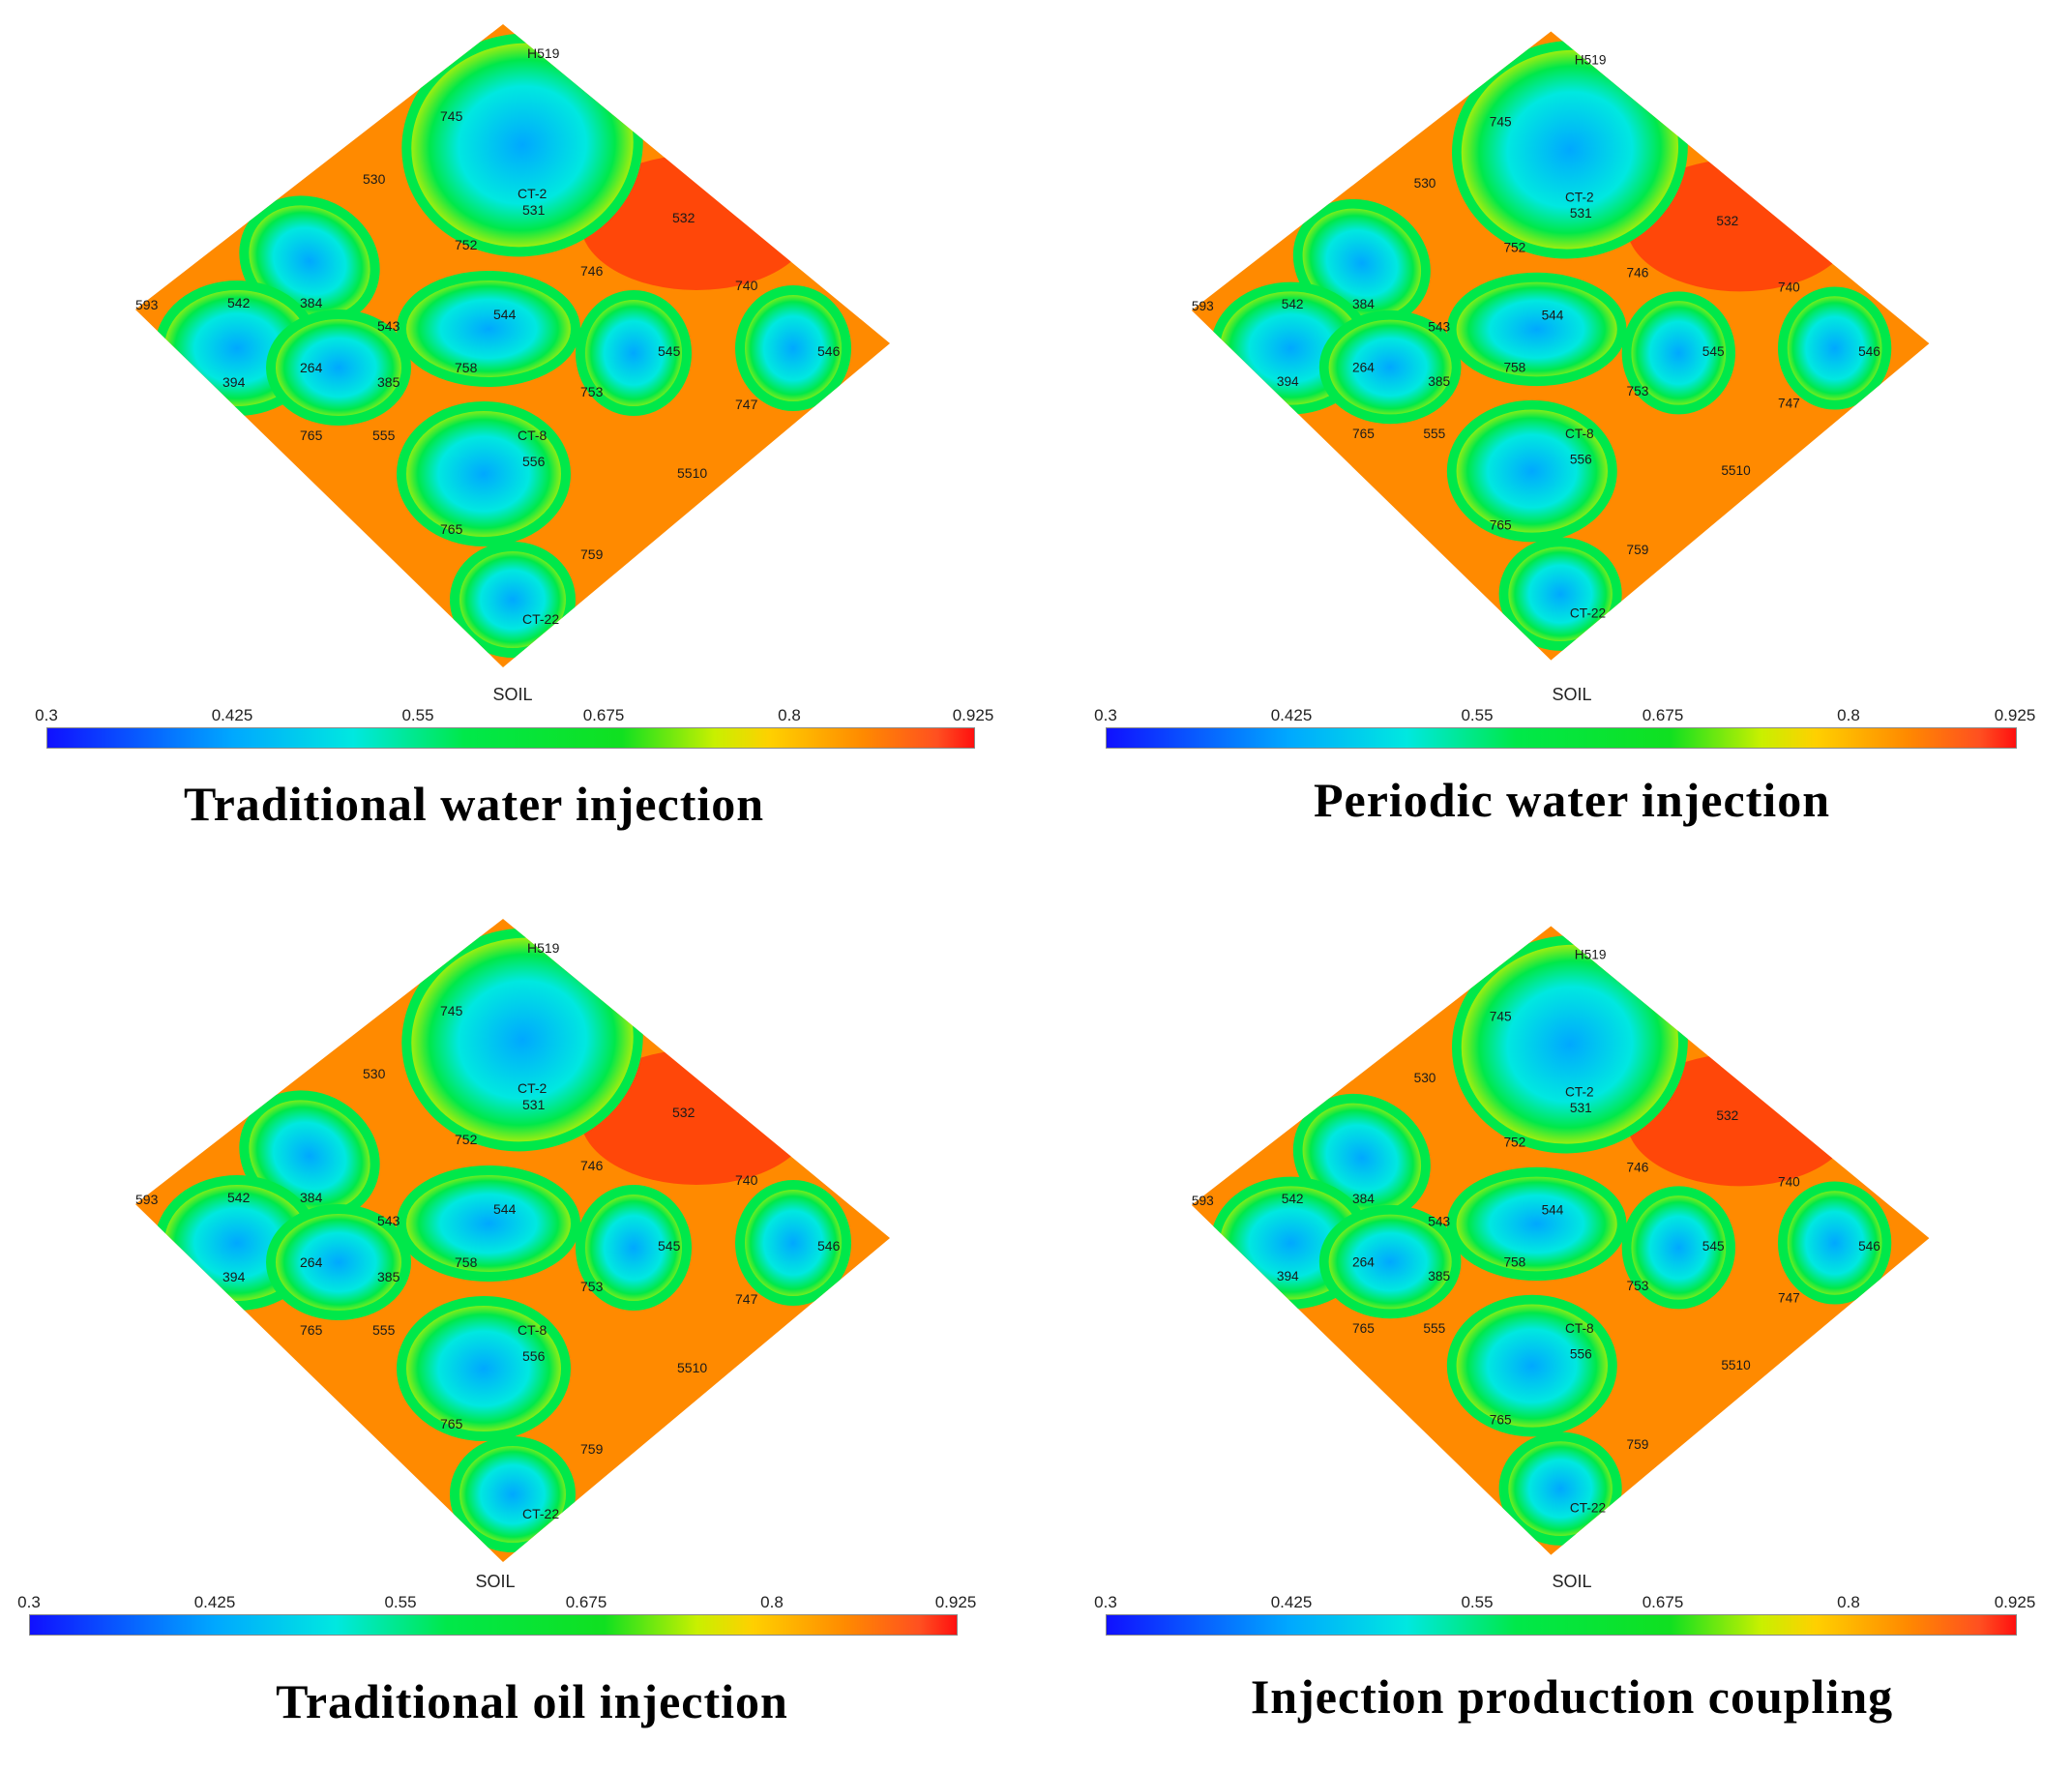 This screenshot has width=2072, height=1770. What do you see at coordinates (534, 210) in the screenshot?
I see `well-label: 531` at bounding box center [534, 210].